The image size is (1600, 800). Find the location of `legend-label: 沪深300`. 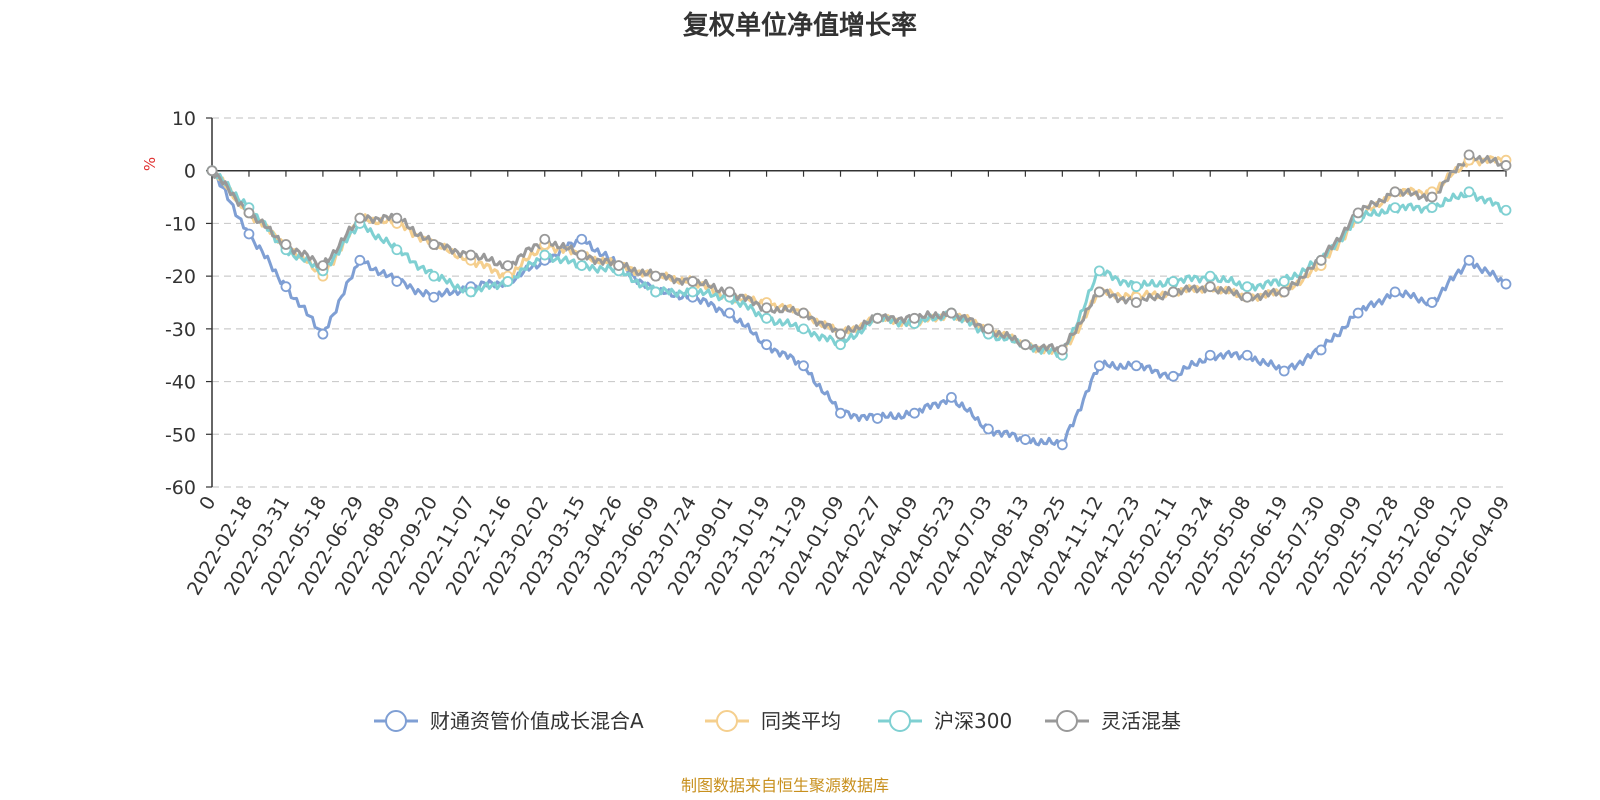

legend-label: 沪深300 is located at coordinates (973, 721).